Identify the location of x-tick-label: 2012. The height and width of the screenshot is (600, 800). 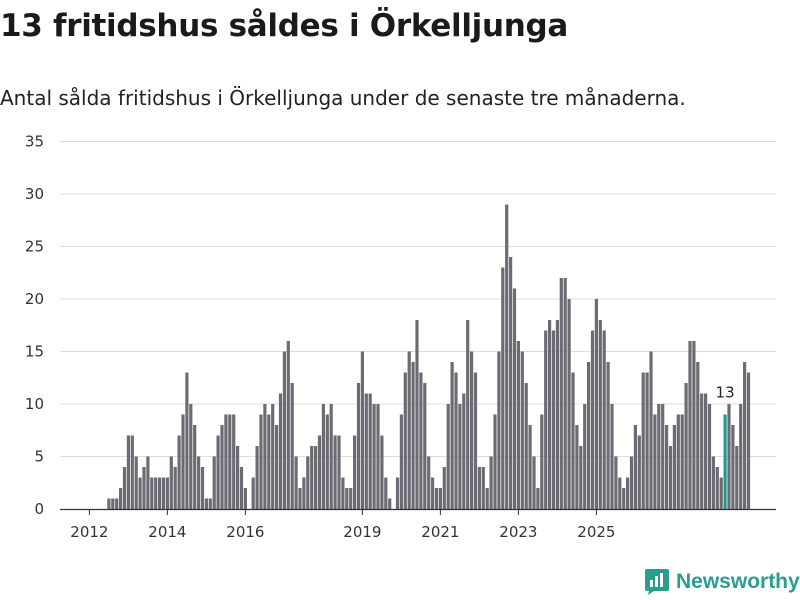
(89, 532).